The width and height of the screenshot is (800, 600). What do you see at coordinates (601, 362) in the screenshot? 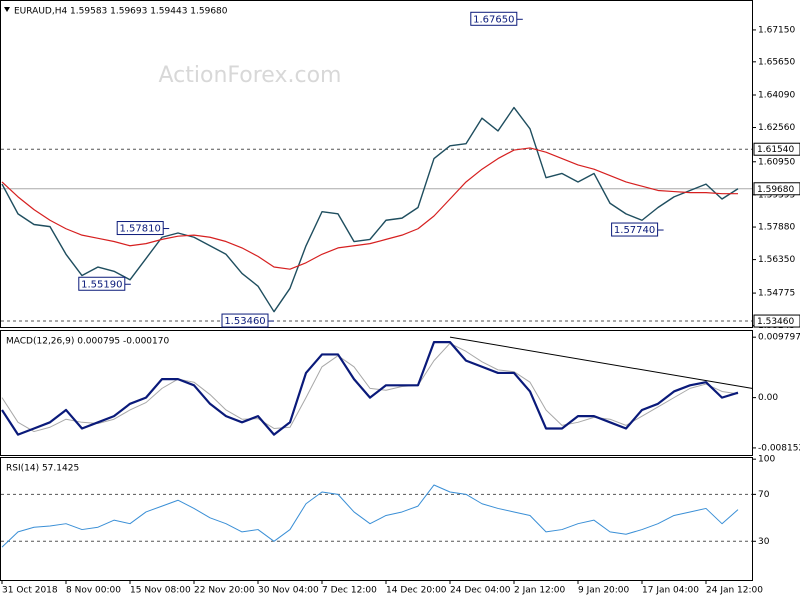
I see `trendline` at bounding box center [601, 362].